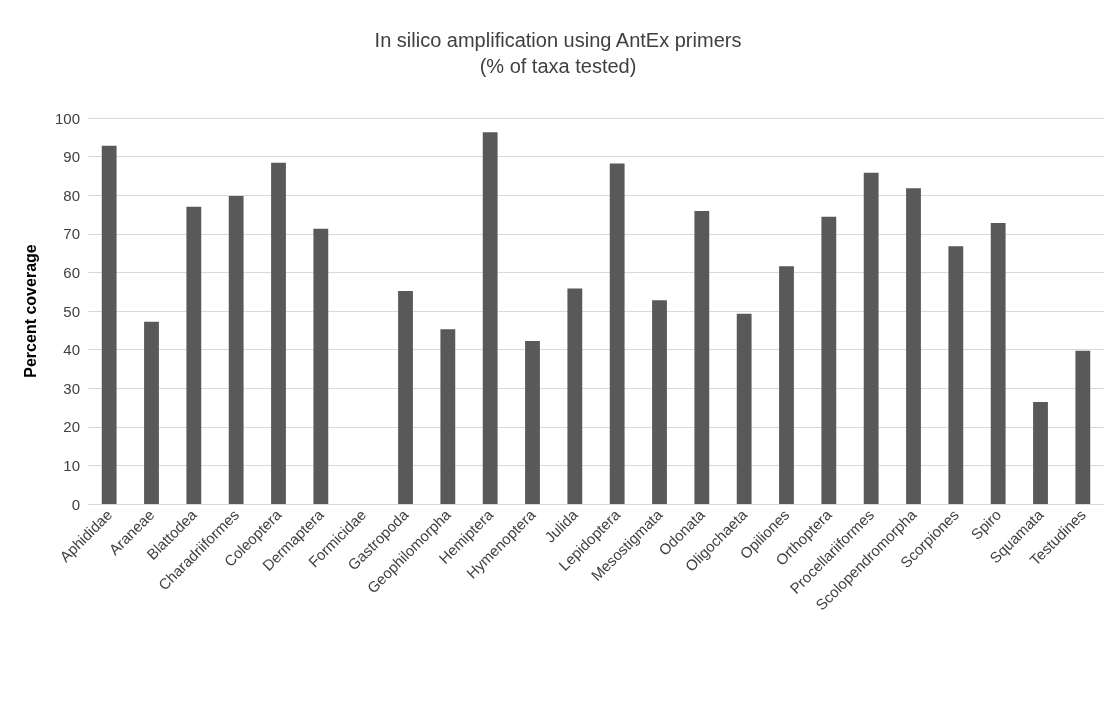 This screenshot has width=1116, height=705. What do you see at coordinates (75, 504) in the screenshot?
I see `y-tick-label: 0` at bounding box center [75, 504].